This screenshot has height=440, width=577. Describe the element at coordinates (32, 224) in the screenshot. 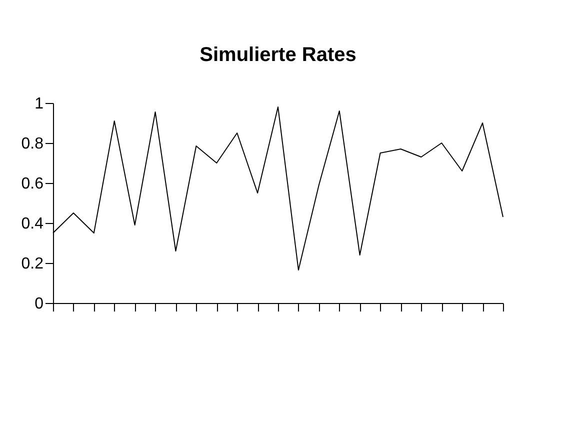

I see `y-tick-label: 0.4` at that location.